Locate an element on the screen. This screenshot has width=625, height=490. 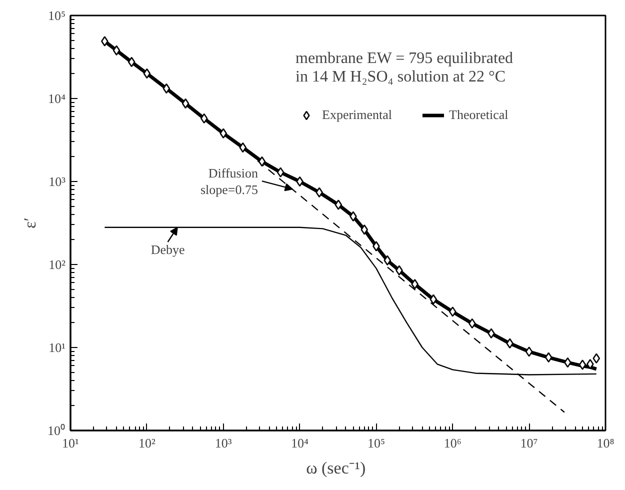
annotation: Diffusion slope=0.75 is located at coordinates (229, 181).